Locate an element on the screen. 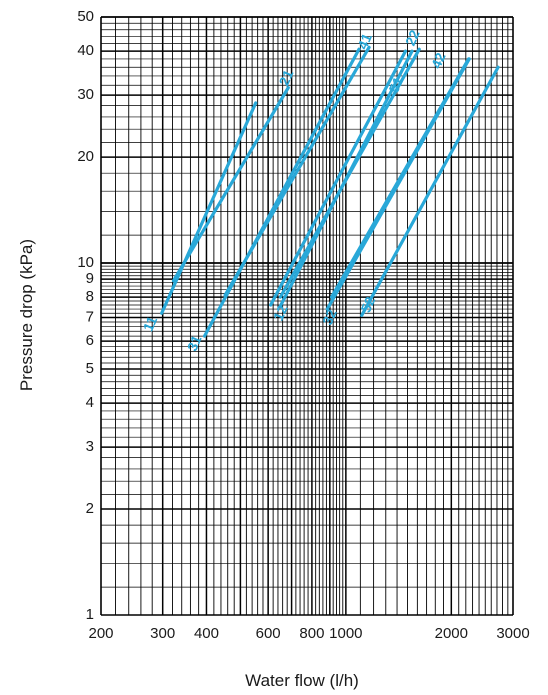 The width and height of the screenshot is (548, 695). y-tick-label: 20 is located at coordinates (85, 156).